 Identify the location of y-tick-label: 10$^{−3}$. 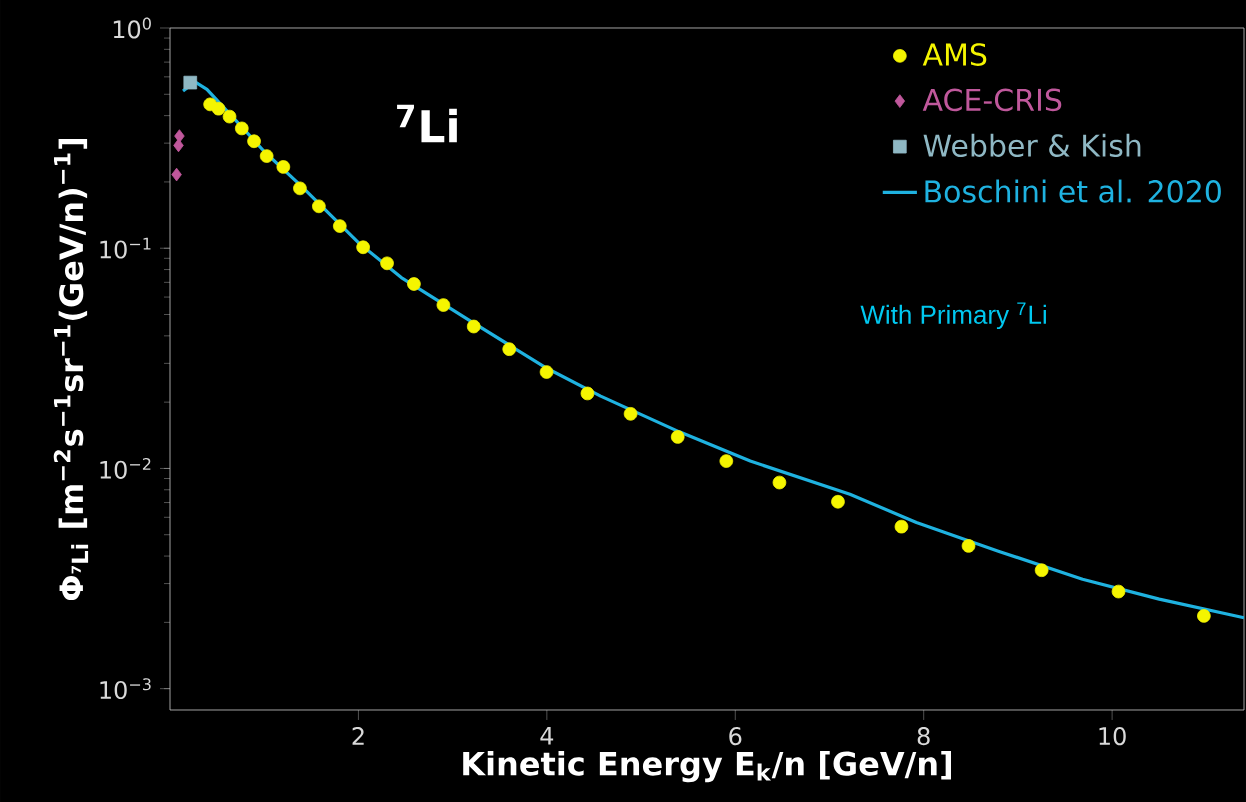
(125, 689).